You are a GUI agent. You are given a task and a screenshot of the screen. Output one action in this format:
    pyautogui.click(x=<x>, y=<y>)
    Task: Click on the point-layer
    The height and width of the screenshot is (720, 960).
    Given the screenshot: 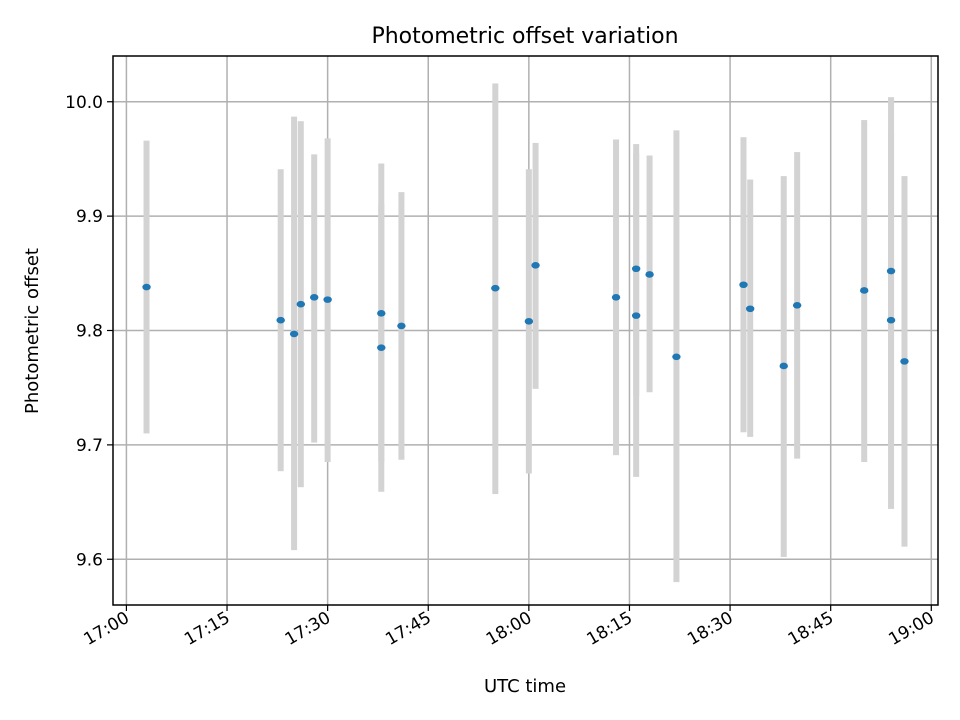 What is the action you would take?
    pyautogui.click(x=525, y=316)
    